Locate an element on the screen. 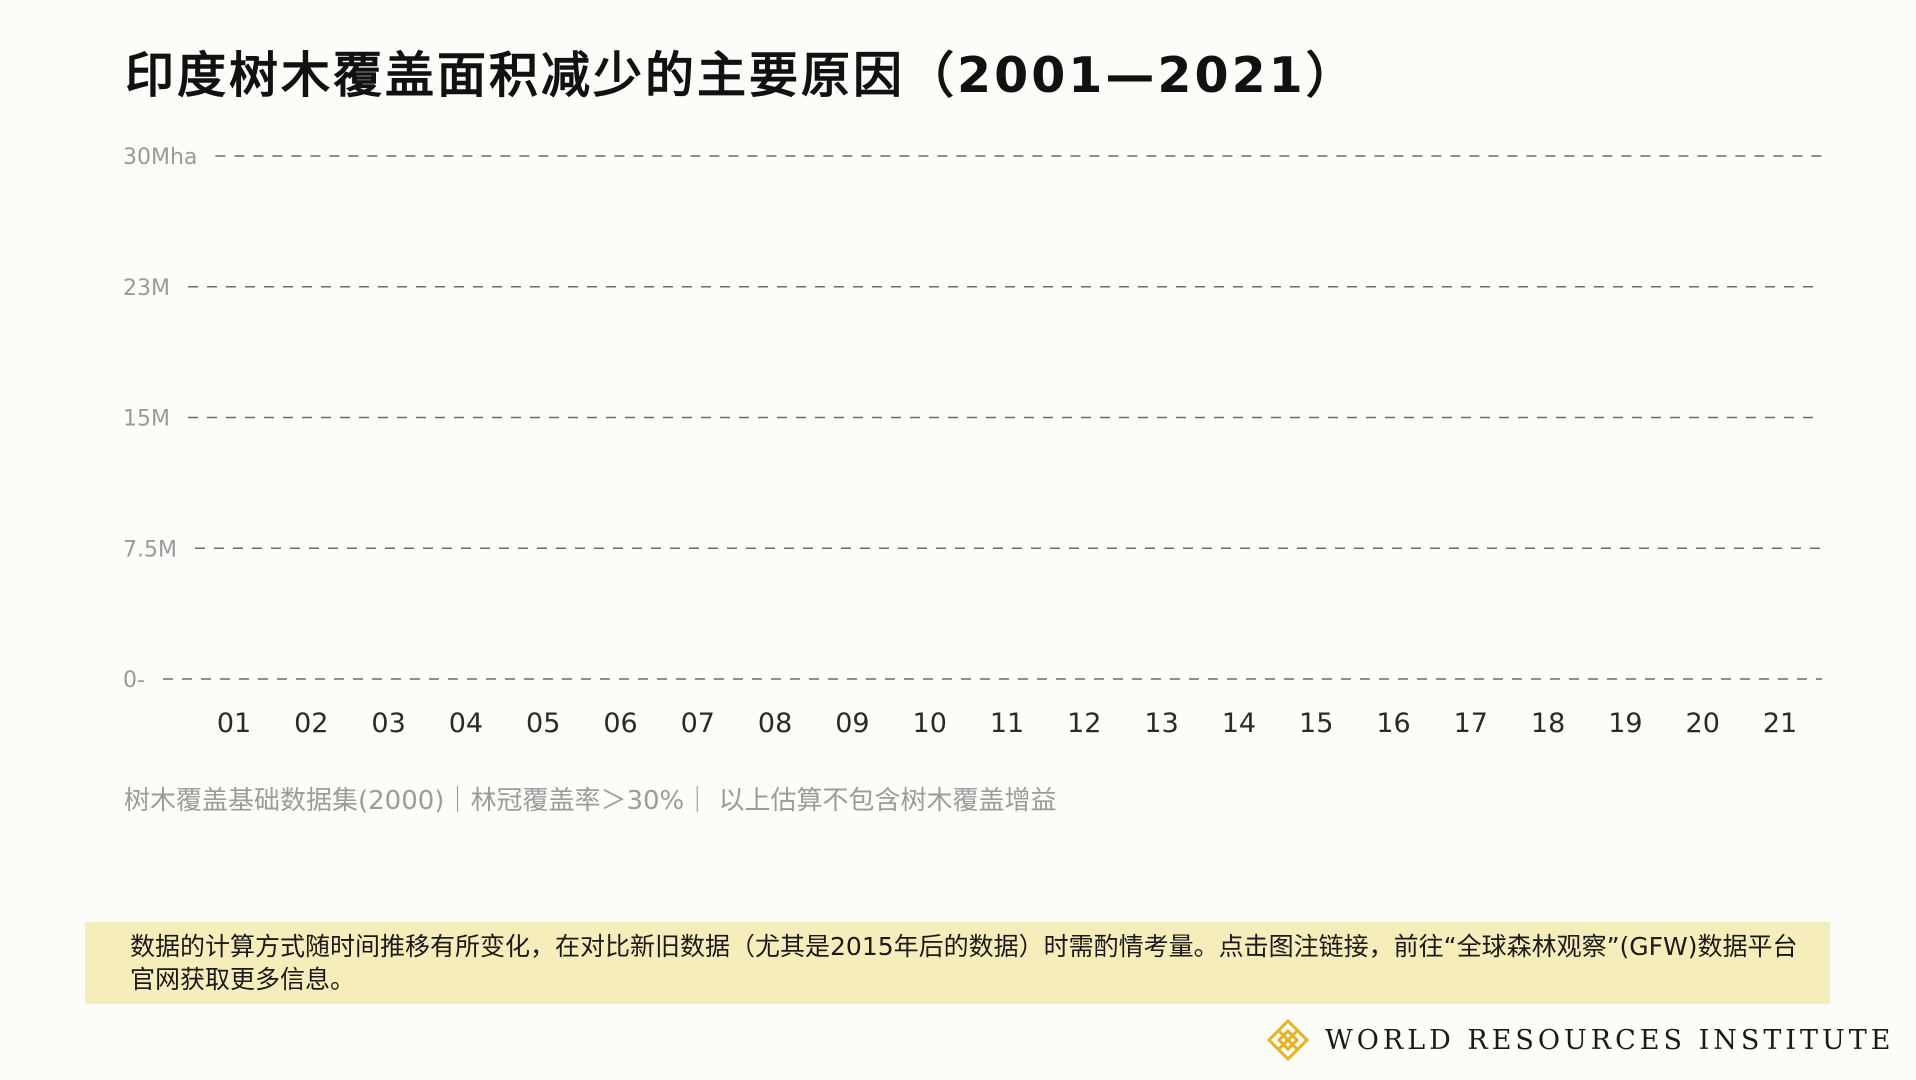 This screenshot has height=1080, width=1916. x-tick-label: 05 is located at coordinates (543, 723).